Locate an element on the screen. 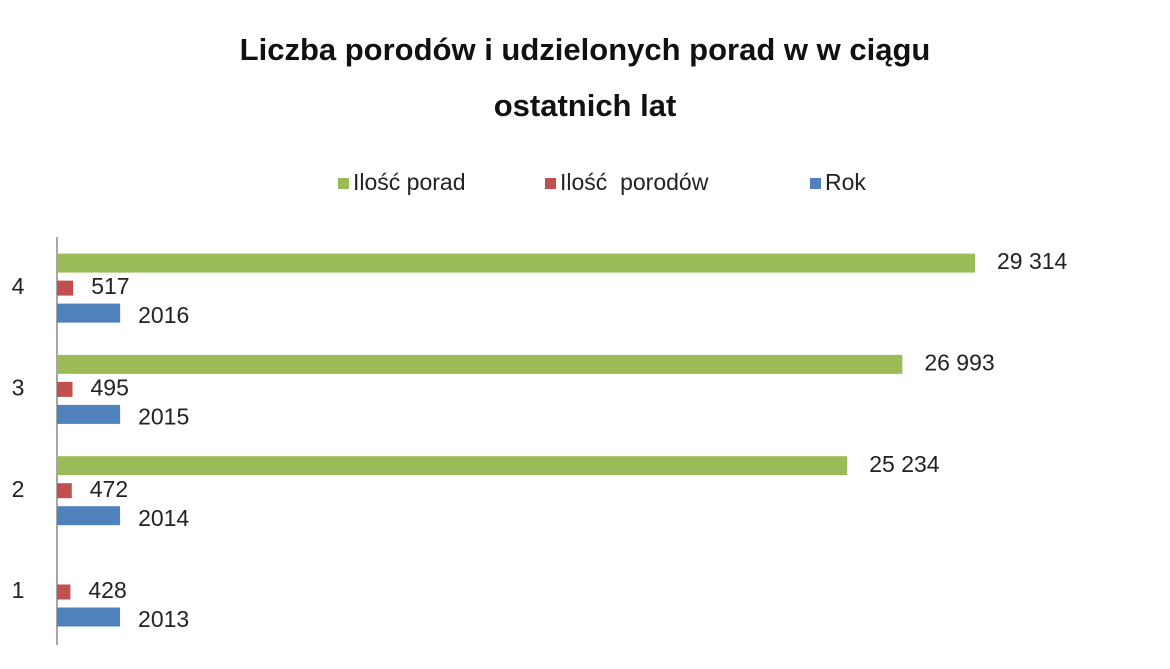 This screenshot has width=1170, height=669. value-label: 2015 is located at coordinates (163, 416).